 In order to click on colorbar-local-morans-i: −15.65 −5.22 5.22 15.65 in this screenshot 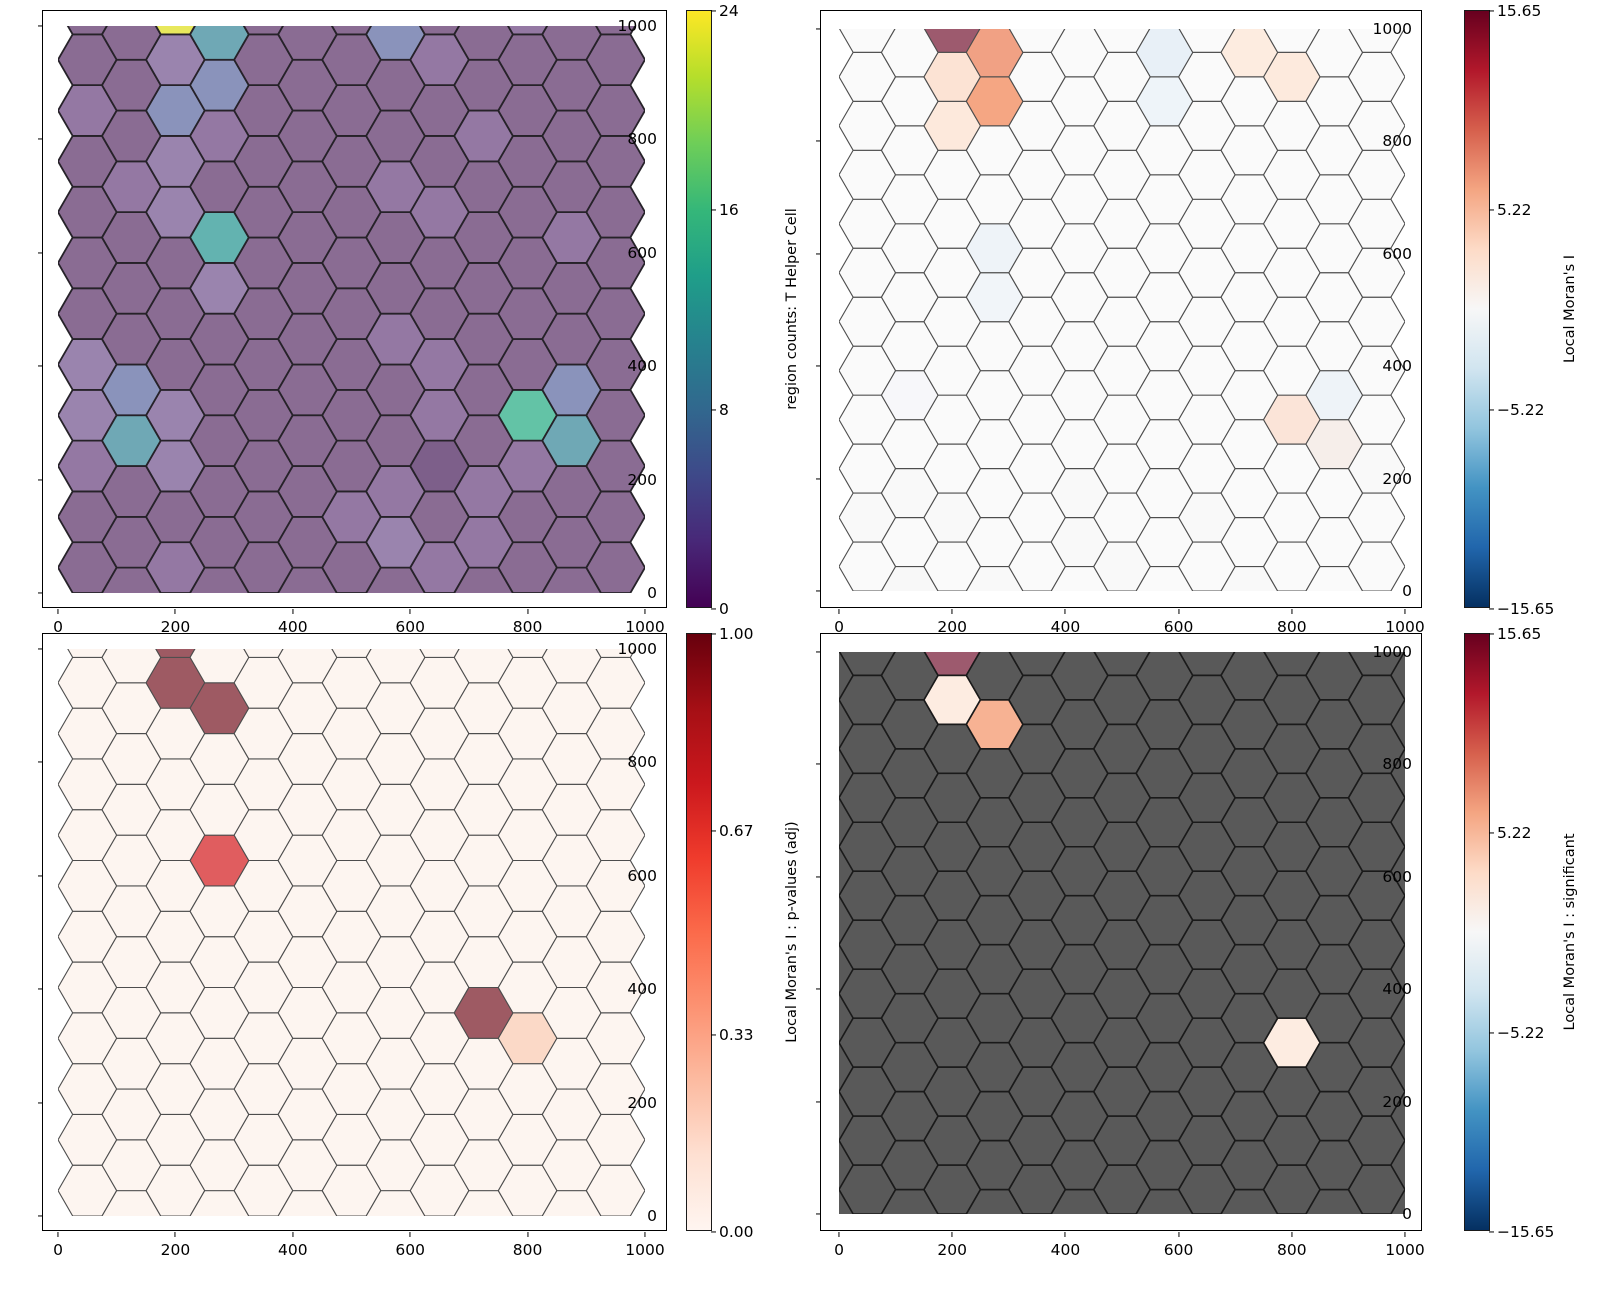, I will do `click(1509, 310)`.